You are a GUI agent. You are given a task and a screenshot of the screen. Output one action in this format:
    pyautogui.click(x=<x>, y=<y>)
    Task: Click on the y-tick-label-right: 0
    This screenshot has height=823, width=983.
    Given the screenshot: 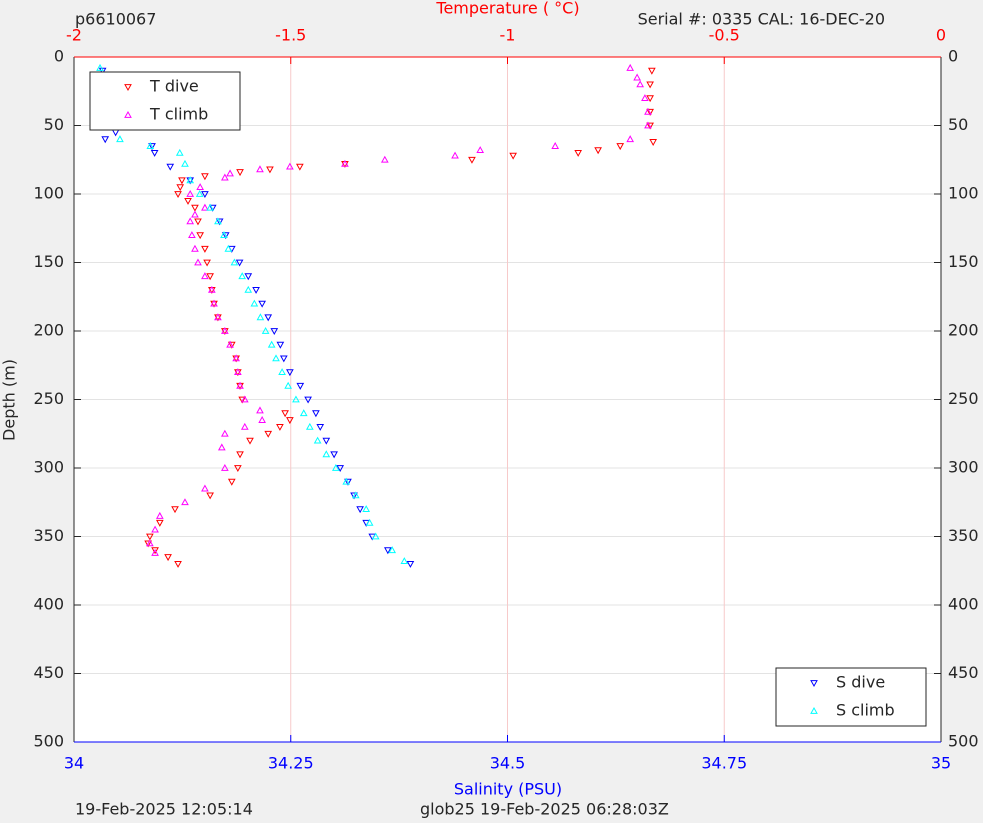 What is the action you would take?
    pyautogui.click(x=953, y=56)
    